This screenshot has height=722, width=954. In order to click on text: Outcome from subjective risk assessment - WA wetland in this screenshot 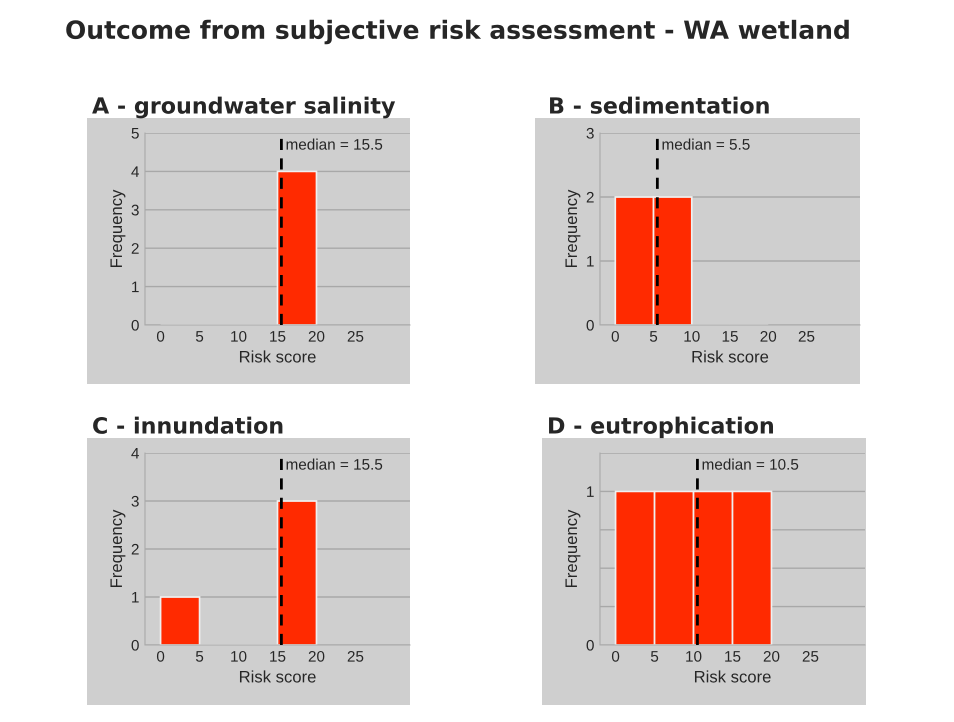, I will do `click(457, 32)`.